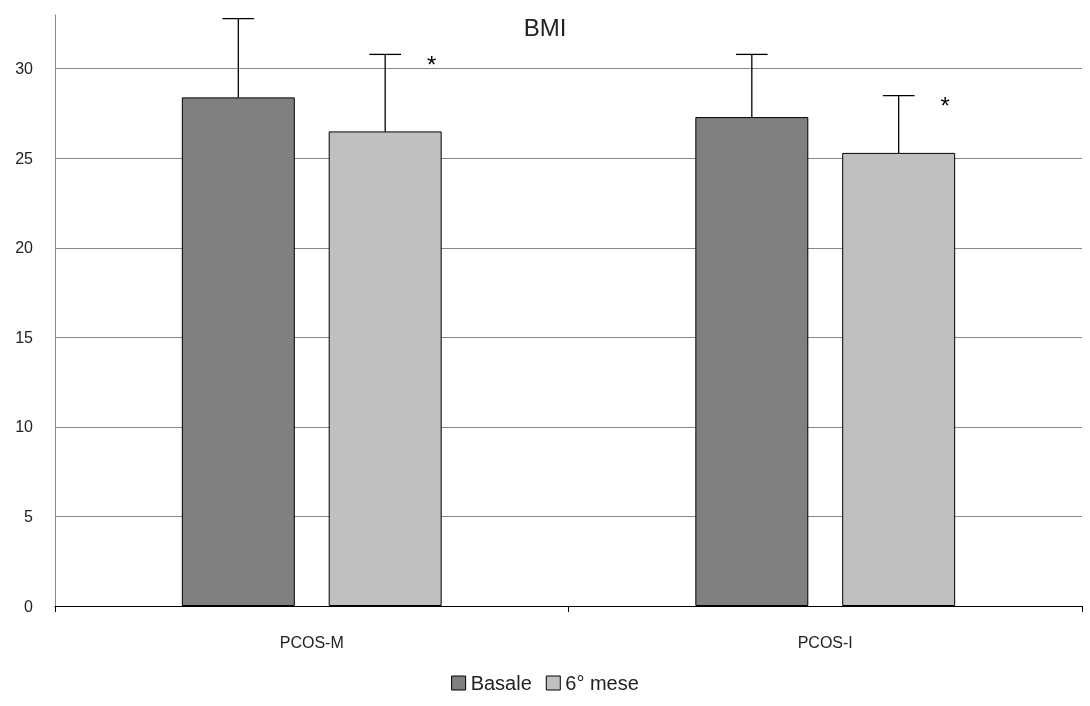 This screenshot has height=706, width=1090. Describe the element at coordinates (24, 69) in the screenshot. I see `y-tick-label: 30` at that location.